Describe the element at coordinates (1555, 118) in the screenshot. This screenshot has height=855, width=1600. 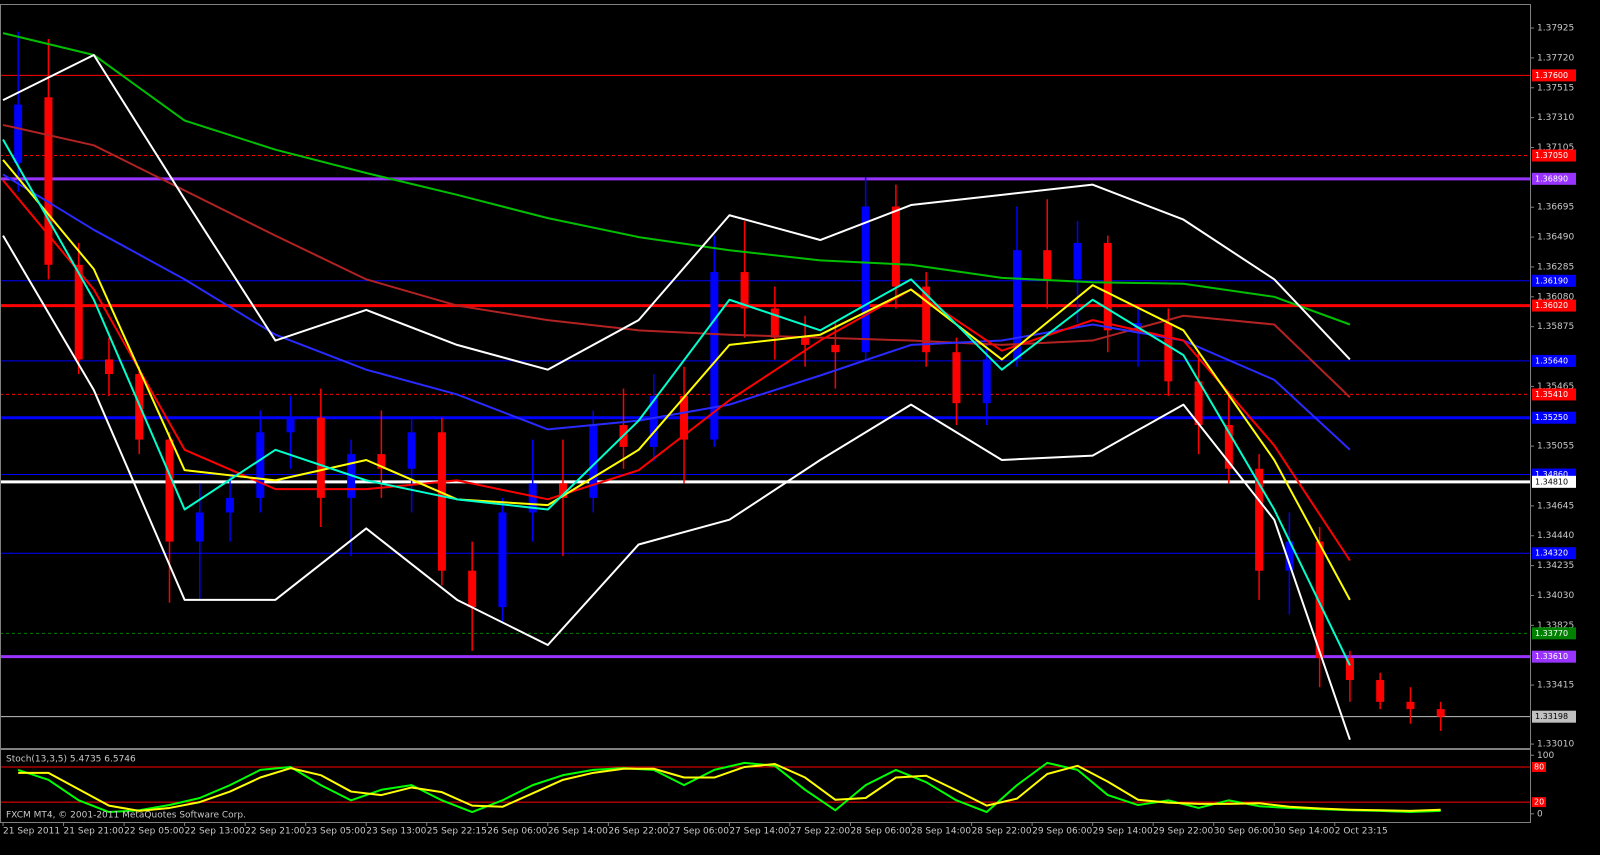
I see `y-tick-label: 1.37310` at that location.